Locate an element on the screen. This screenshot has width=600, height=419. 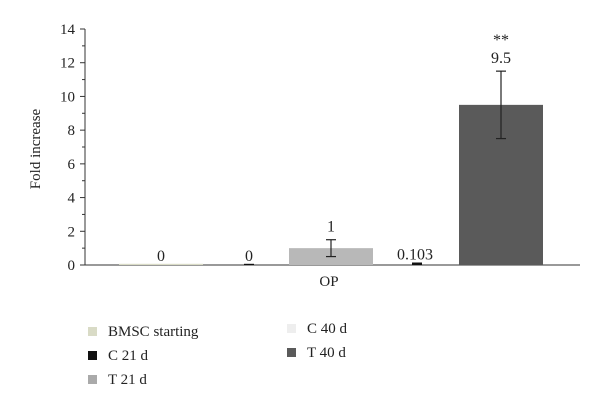
data-label: 9.5 is located at coordinates (501, 58).